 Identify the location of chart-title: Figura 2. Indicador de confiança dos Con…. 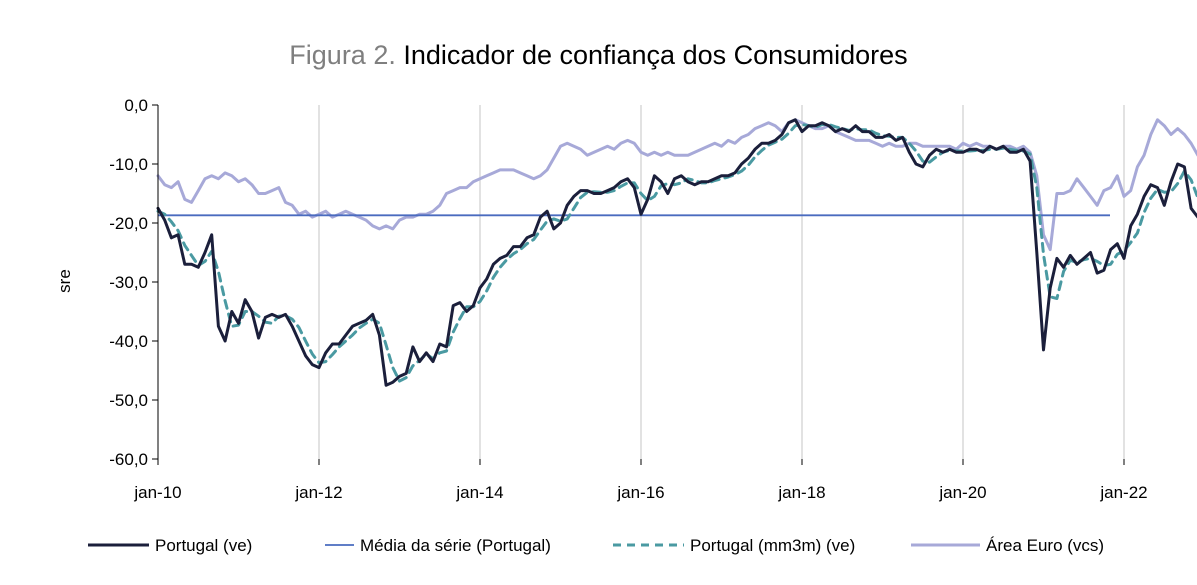
(598, 55).